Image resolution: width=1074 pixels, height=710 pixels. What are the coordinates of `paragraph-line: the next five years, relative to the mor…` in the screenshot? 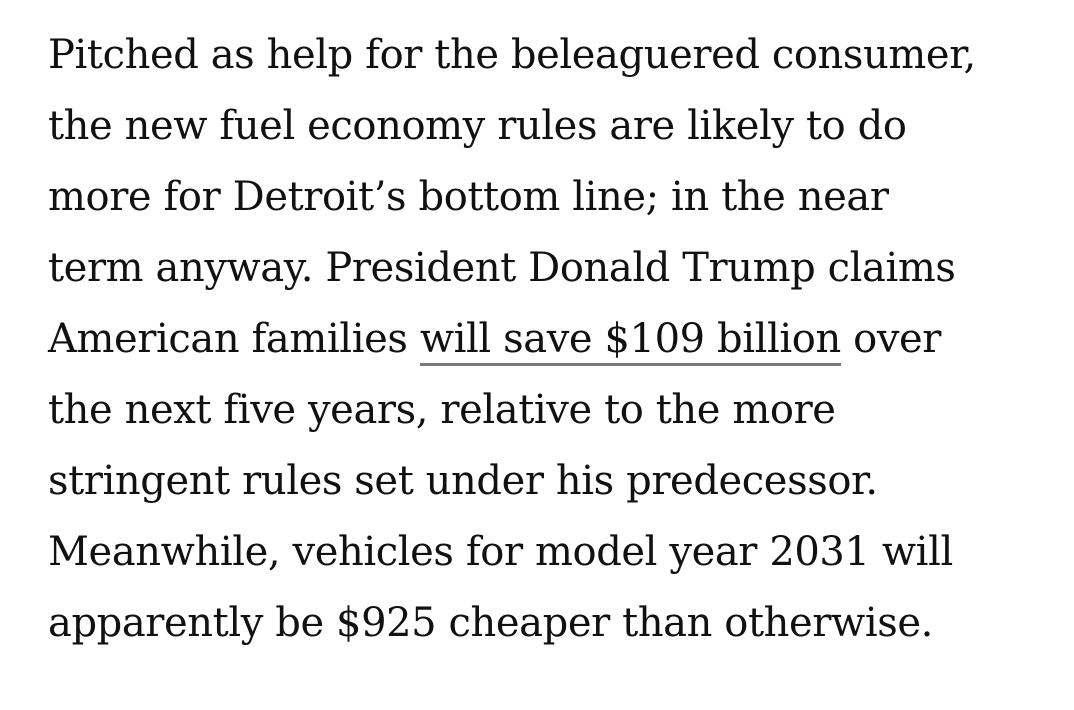 It's located at (442, 410).